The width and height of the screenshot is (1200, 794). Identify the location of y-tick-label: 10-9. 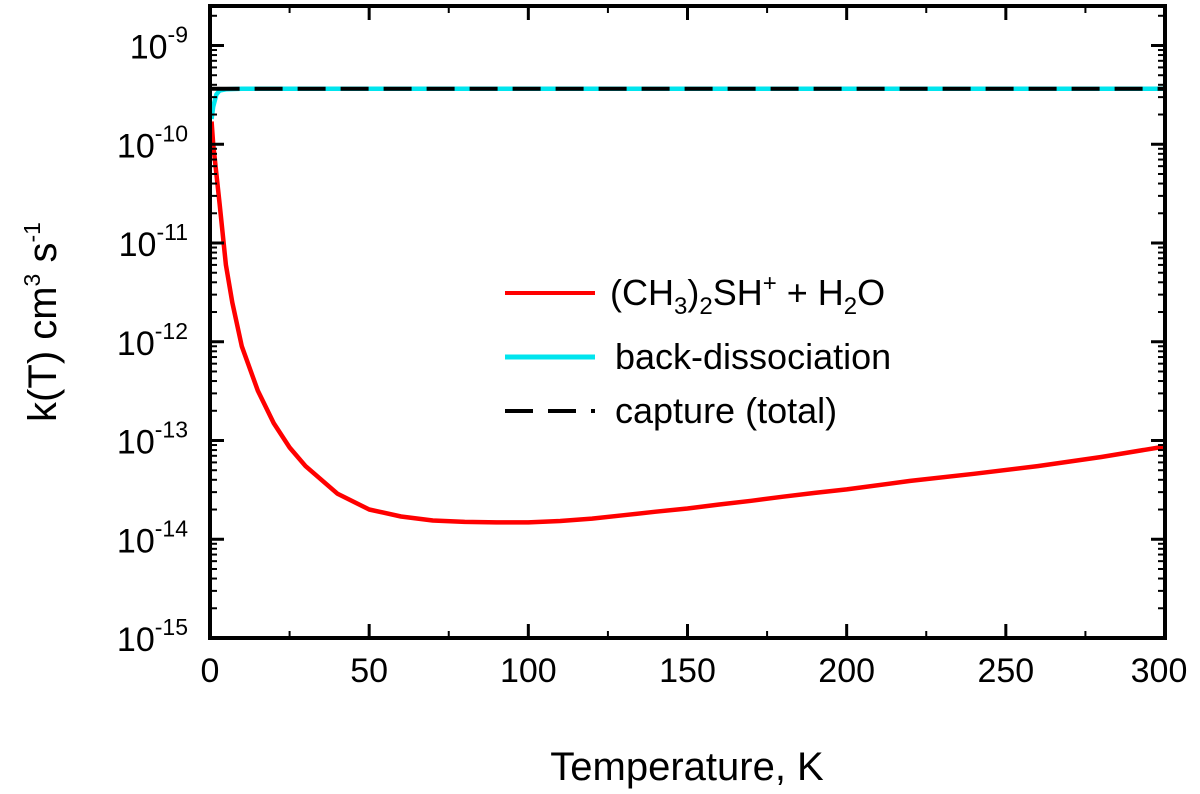
(159, 44).